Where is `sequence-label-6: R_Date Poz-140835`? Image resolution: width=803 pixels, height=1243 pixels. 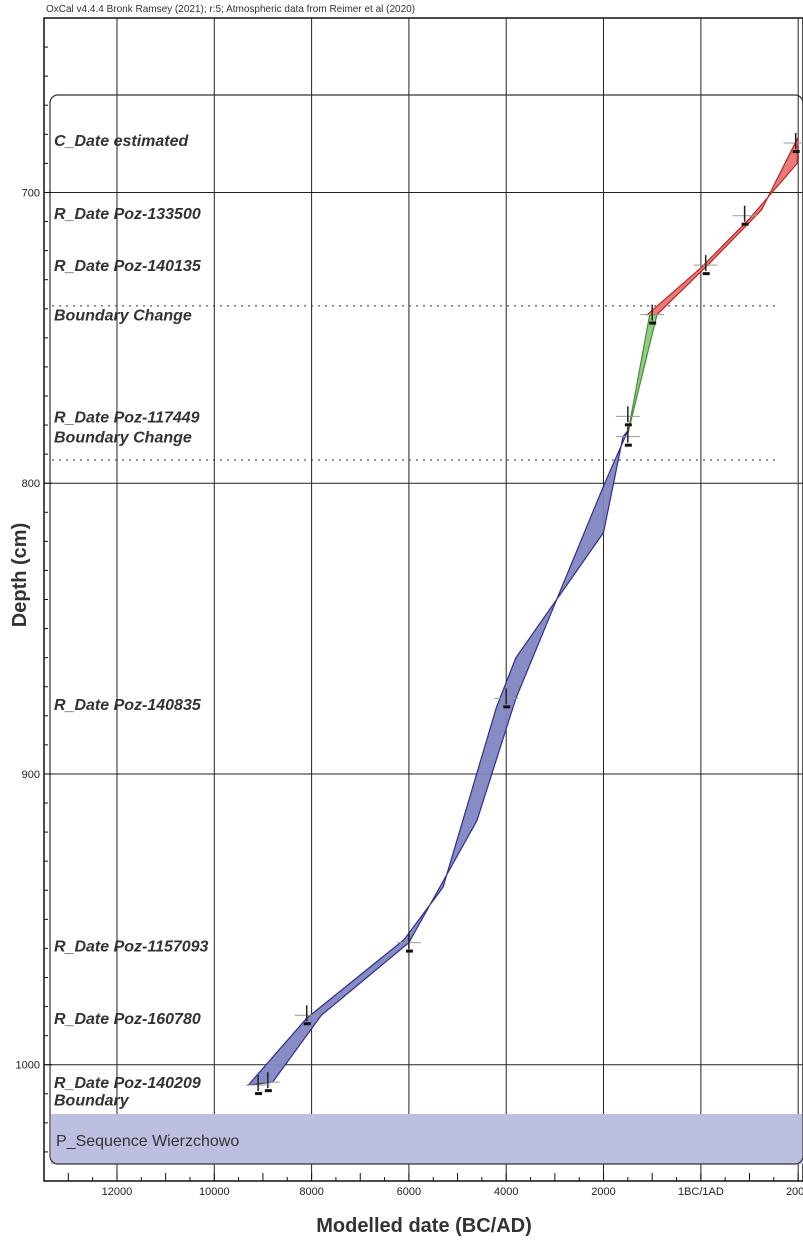
sequence-label-6: R_Date Poz-140835 is located at coordinates (128, 705).